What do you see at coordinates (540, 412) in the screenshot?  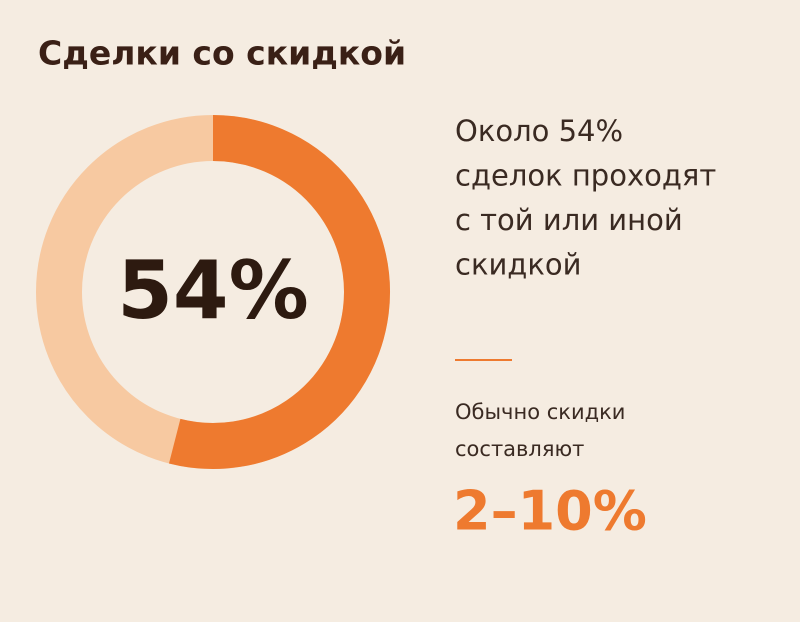 I see `note-line: Обычно скидки` at bounding box center [540, 412].